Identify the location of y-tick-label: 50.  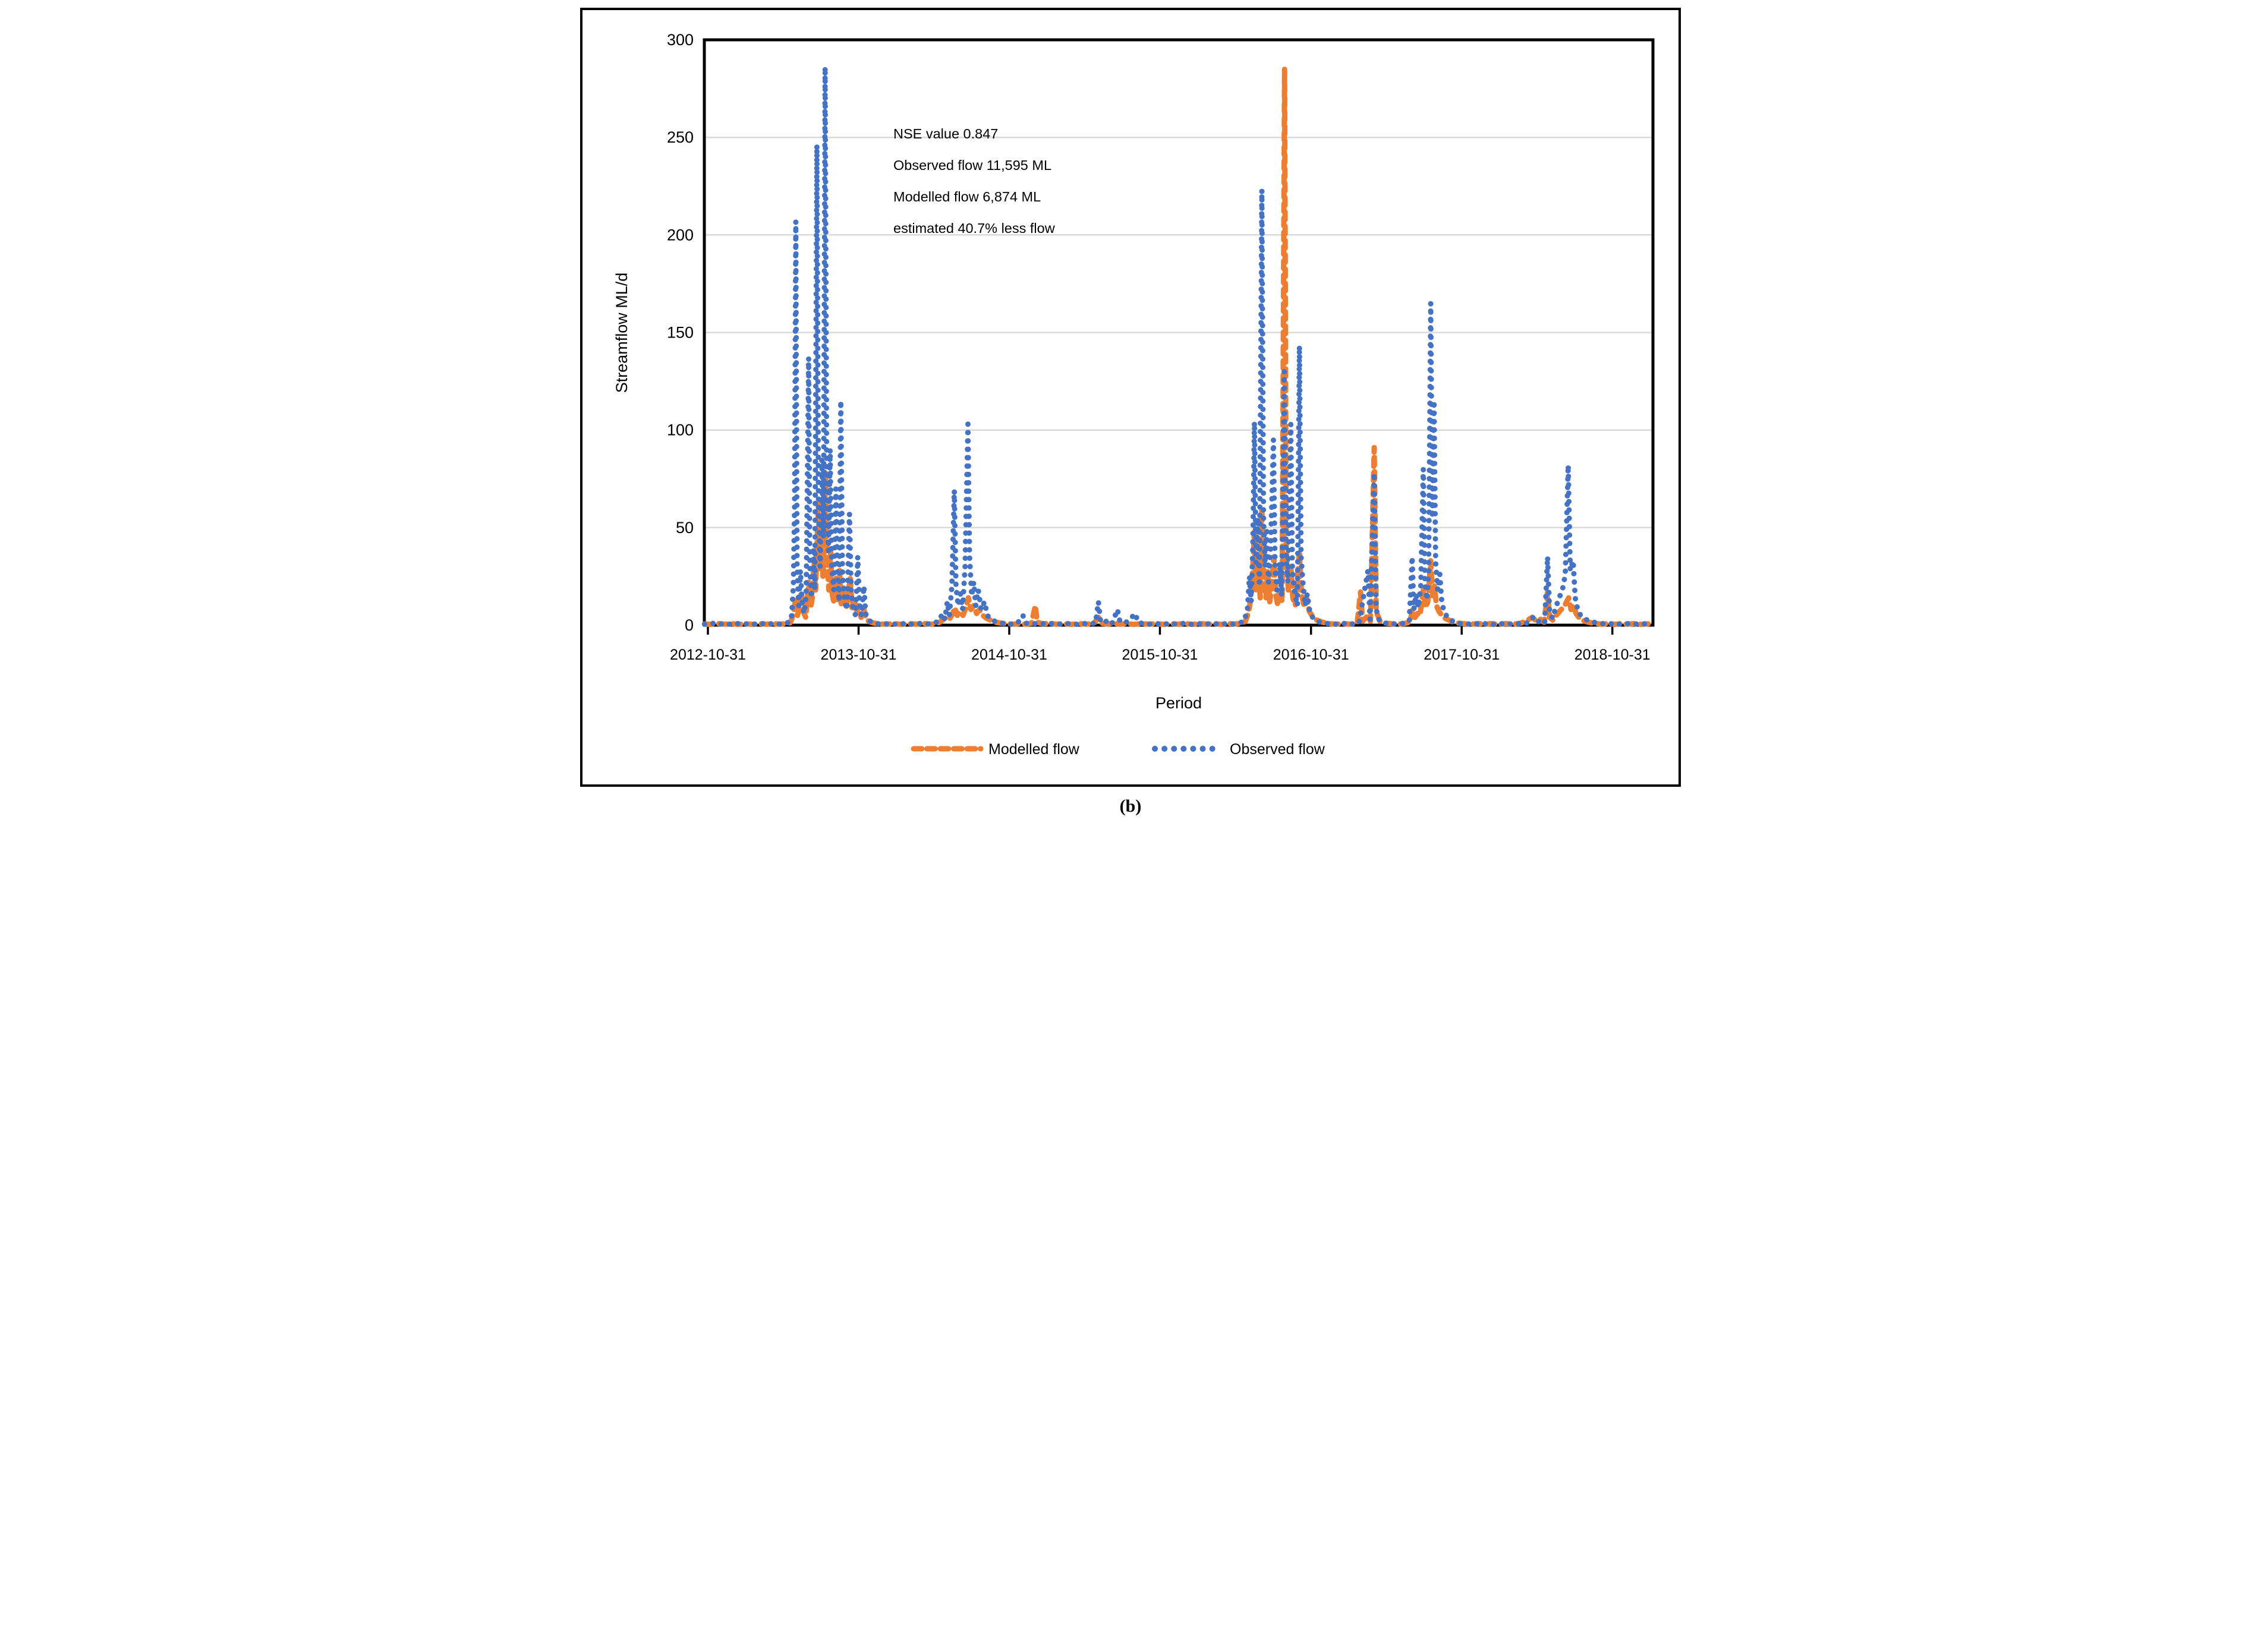
(685, 528).